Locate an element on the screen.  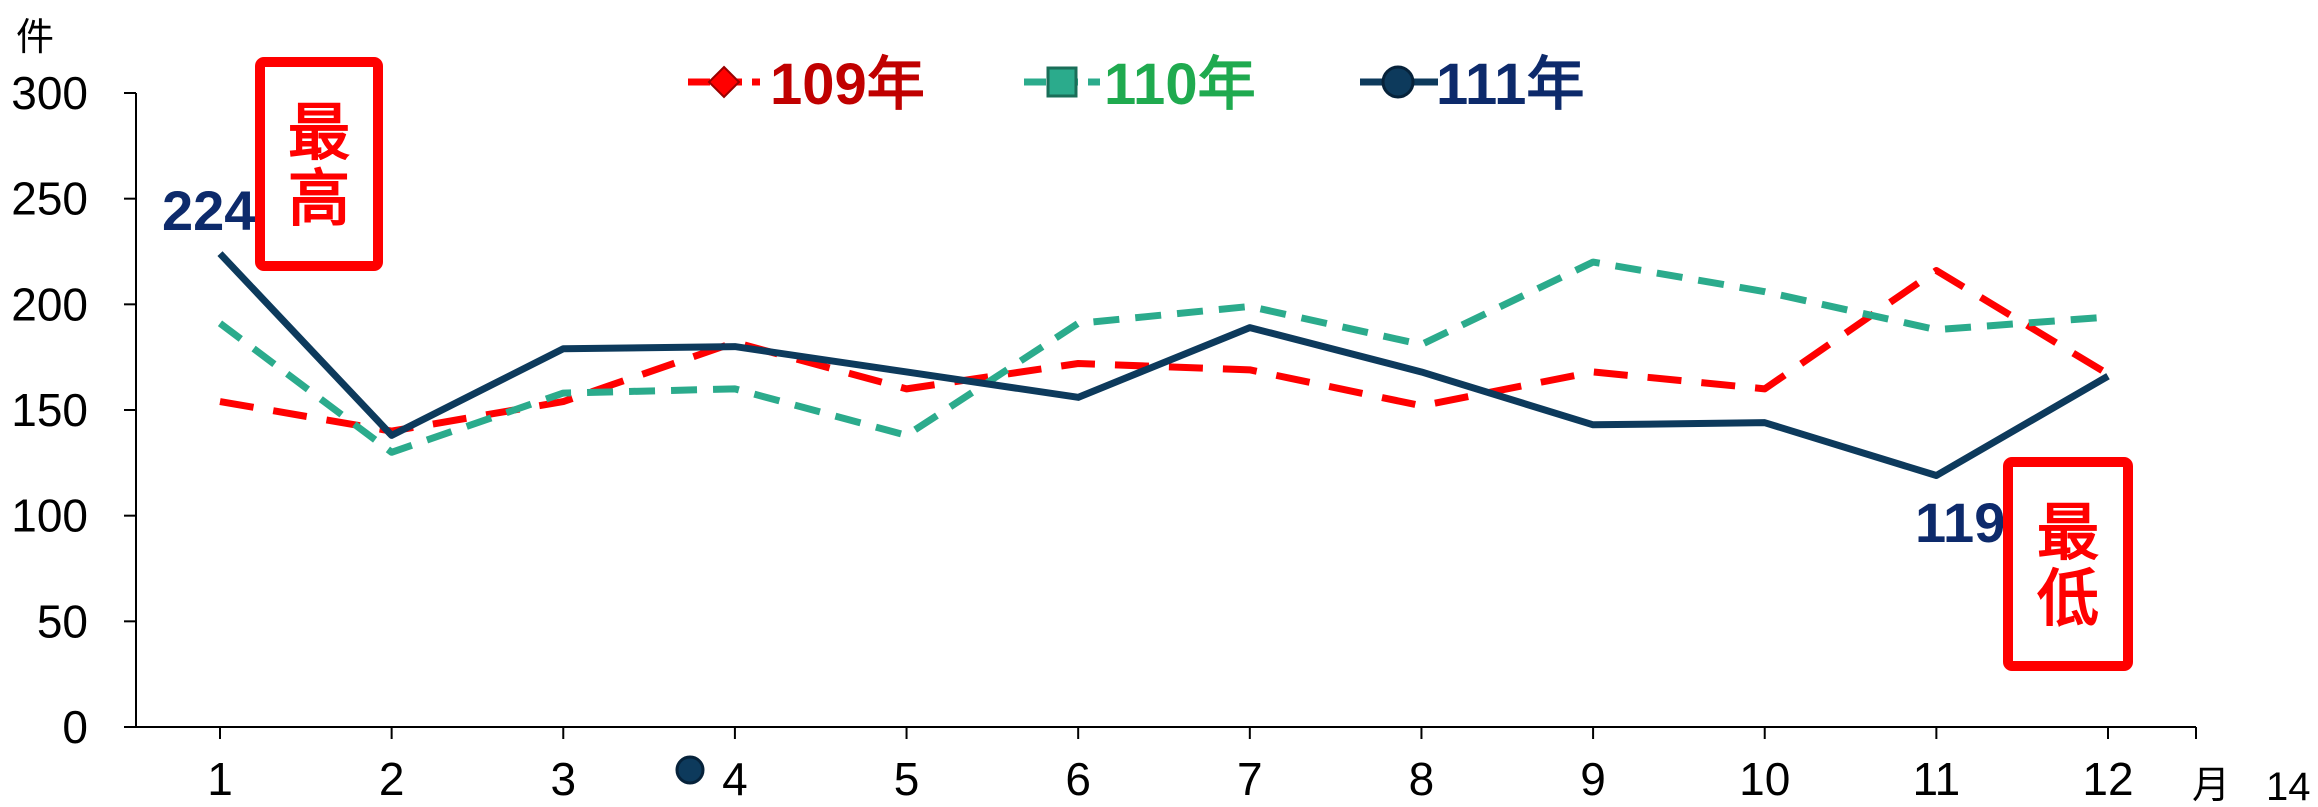
x-tick-label: 6 is located at coordinates (1078, 779).